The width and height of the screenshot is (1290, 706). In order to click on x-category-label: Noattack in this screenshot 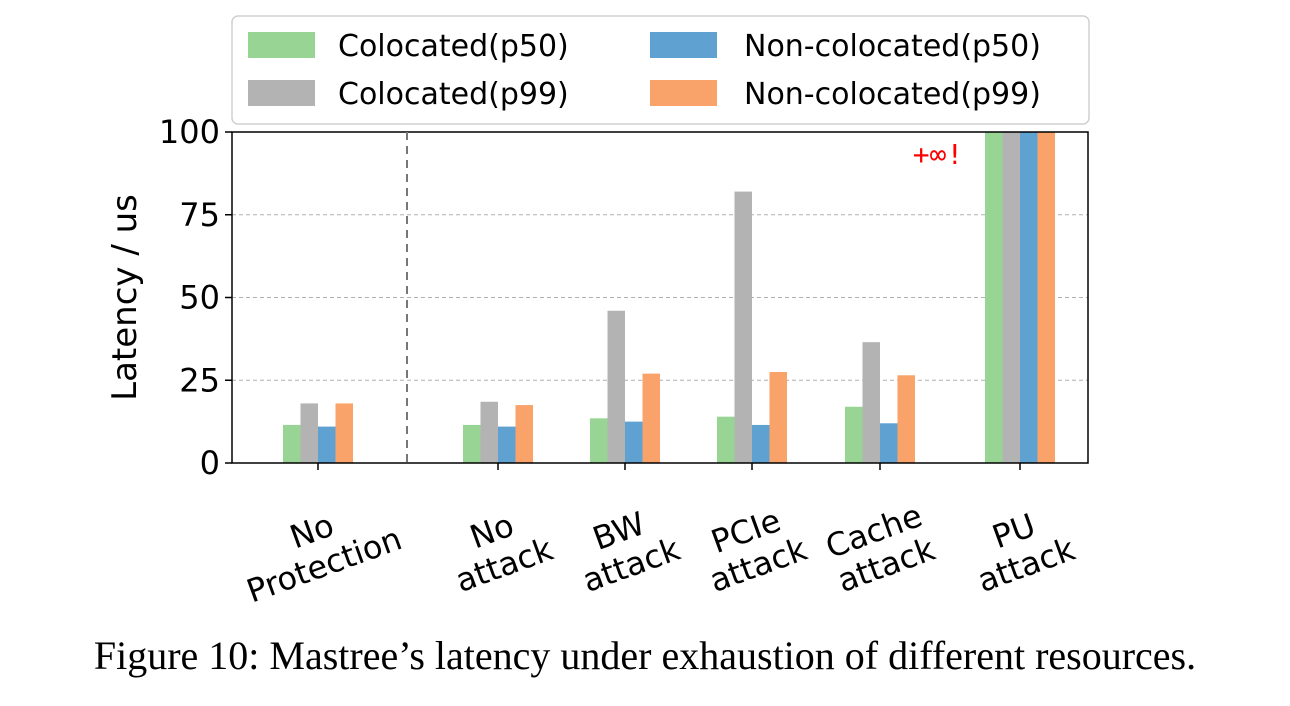, I will do `click(498, 548)`.